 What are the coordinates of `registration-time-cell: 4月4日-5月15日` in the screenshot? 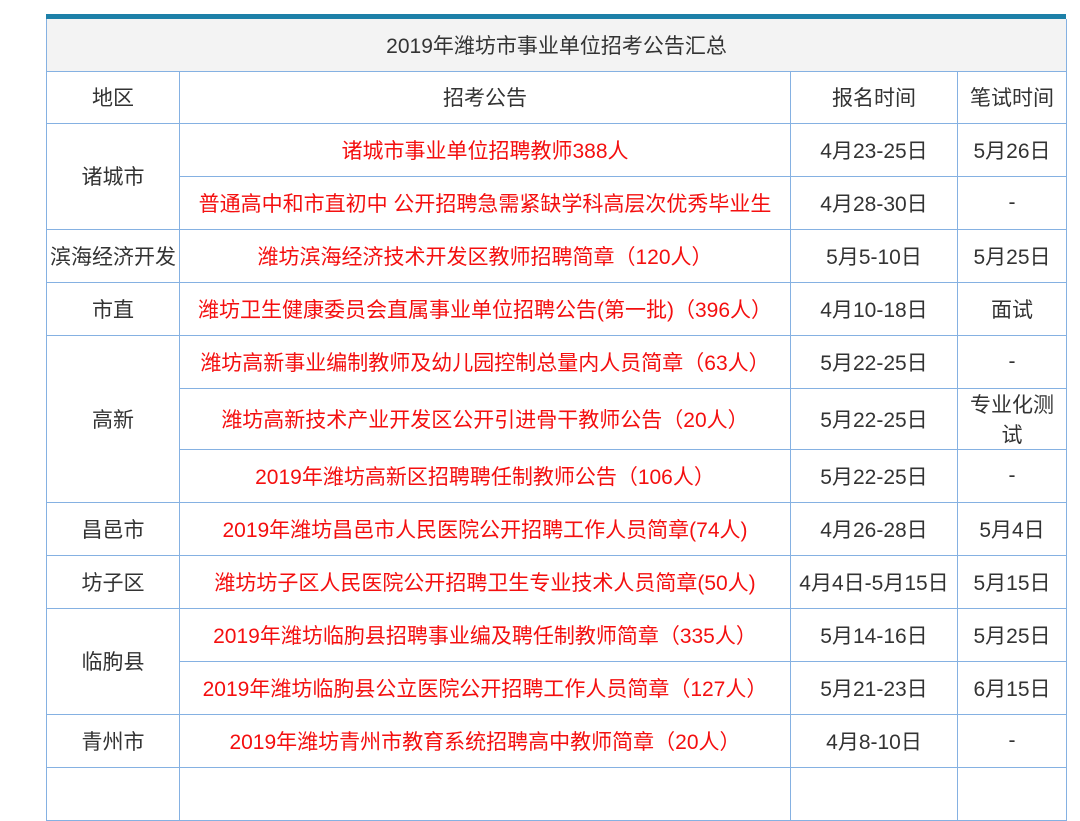 It's located at (874, 581).